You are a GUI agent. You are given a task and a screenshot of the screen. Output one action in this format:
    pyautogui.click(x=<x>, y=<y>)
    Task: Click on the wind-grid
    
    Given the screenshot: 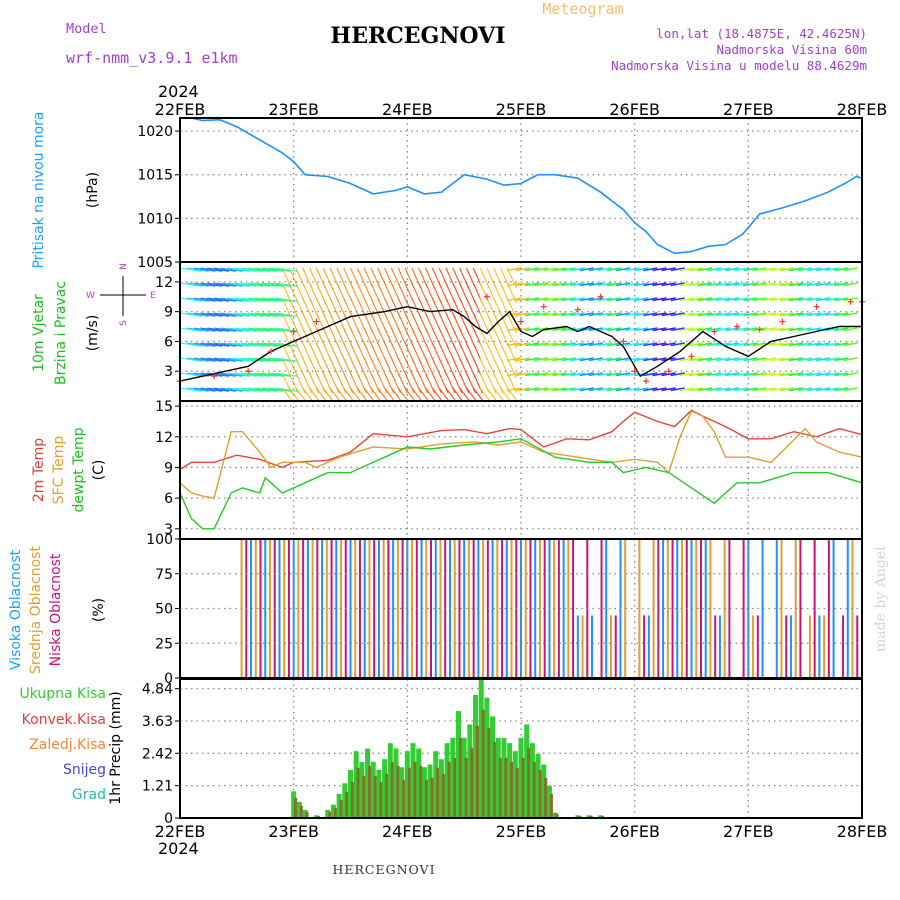 What is the action you would take?
    pyautogui.click(x=521, y=331)
    